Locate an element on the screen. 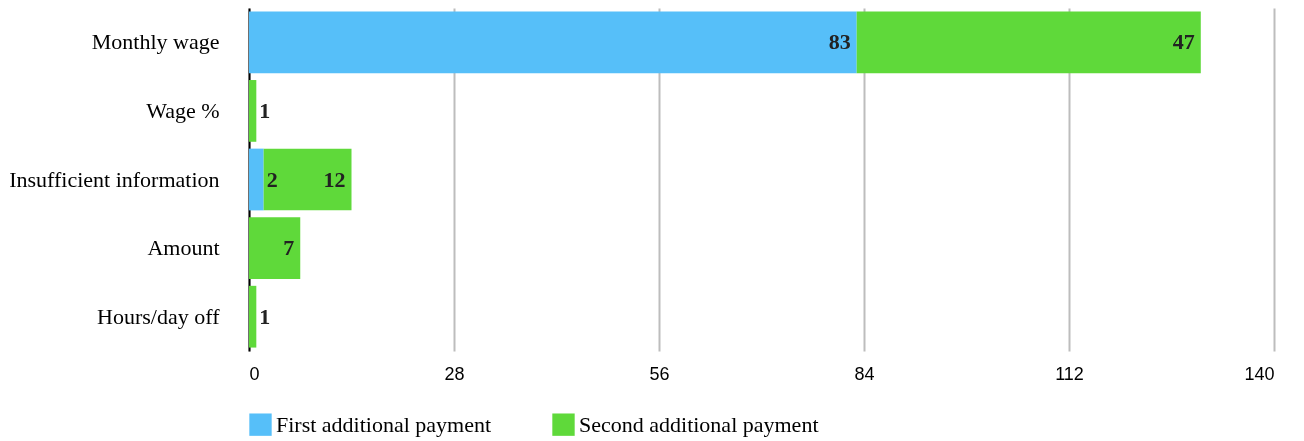  y-tick-label: Monthly wage is located at coordinates (155, 42).